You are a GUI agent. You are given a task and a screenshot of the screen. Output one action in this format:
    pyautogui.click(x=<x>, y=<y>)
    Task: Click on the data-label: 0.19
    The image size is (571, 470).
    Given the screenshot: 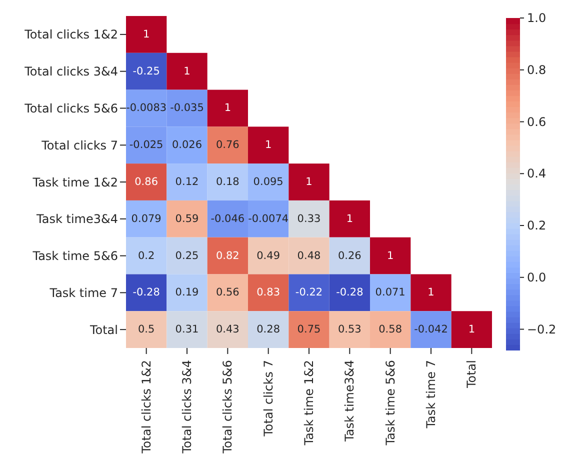 What is the action you would take?
    pyautogui.click(x=187, y=292)
    